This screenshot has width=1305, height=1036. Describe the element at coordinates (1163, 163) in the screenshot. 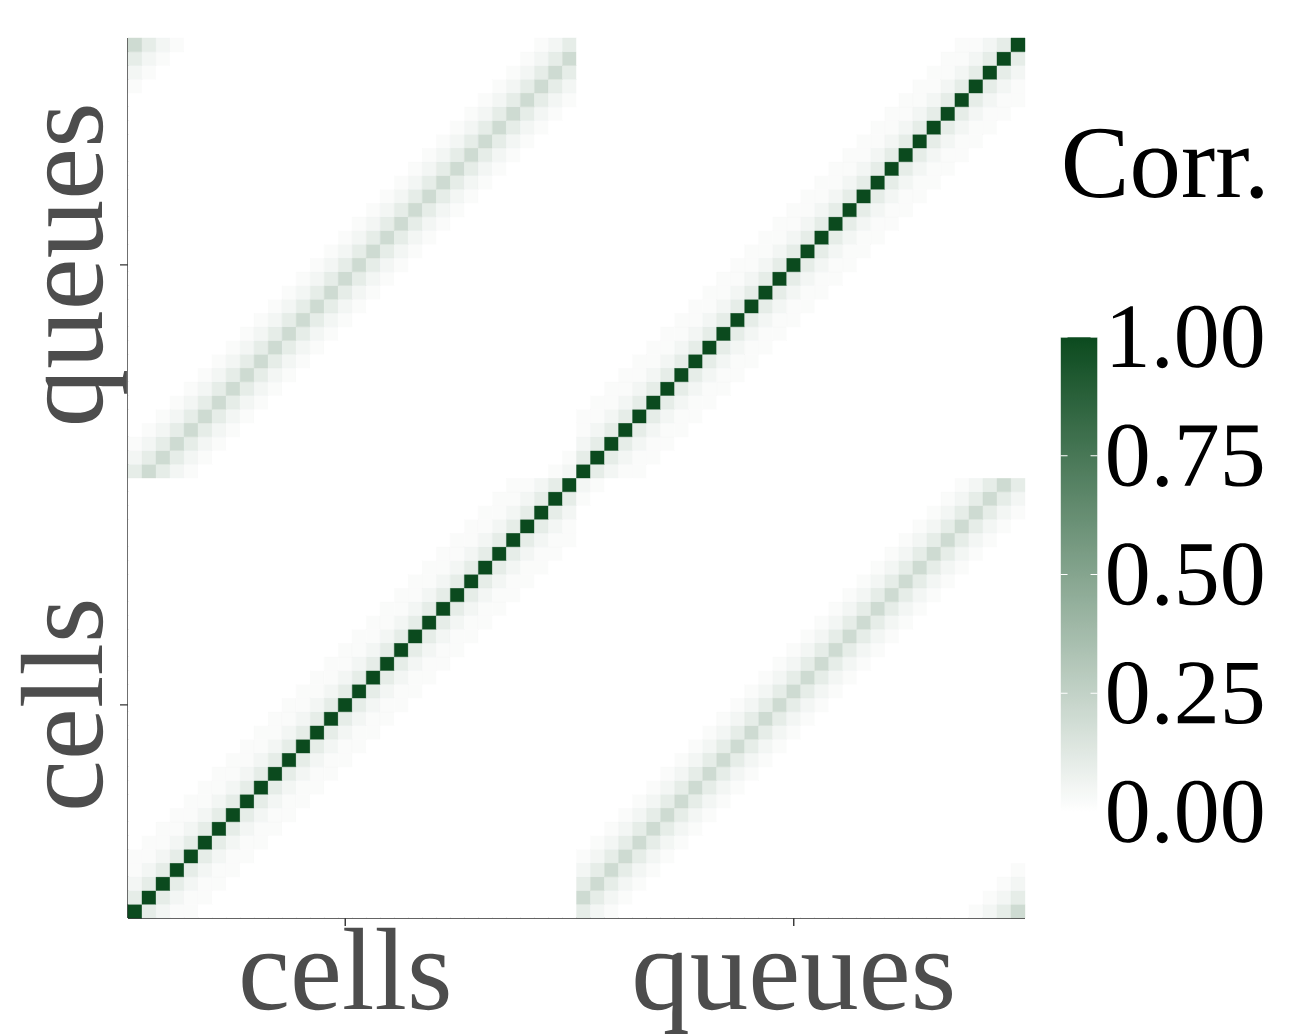

I see `color-bar-title: Corr.` at that location.